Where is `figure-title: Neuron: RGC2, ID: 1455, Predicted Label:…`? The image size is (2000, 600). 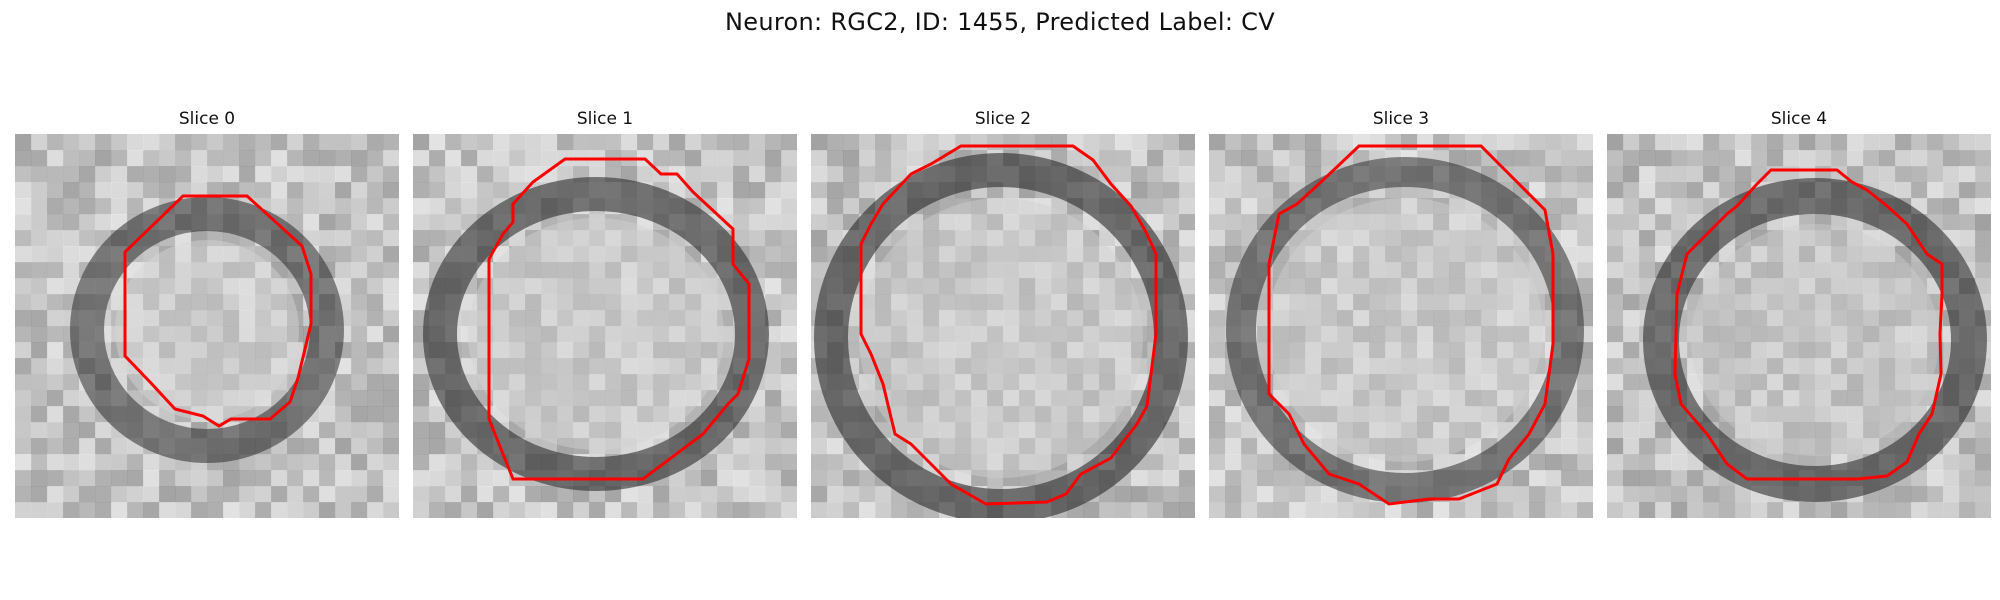 figure-title: Neuron: RGC2, ID: 1455, Predicted Label:… is located at coordinates (1000, 22).